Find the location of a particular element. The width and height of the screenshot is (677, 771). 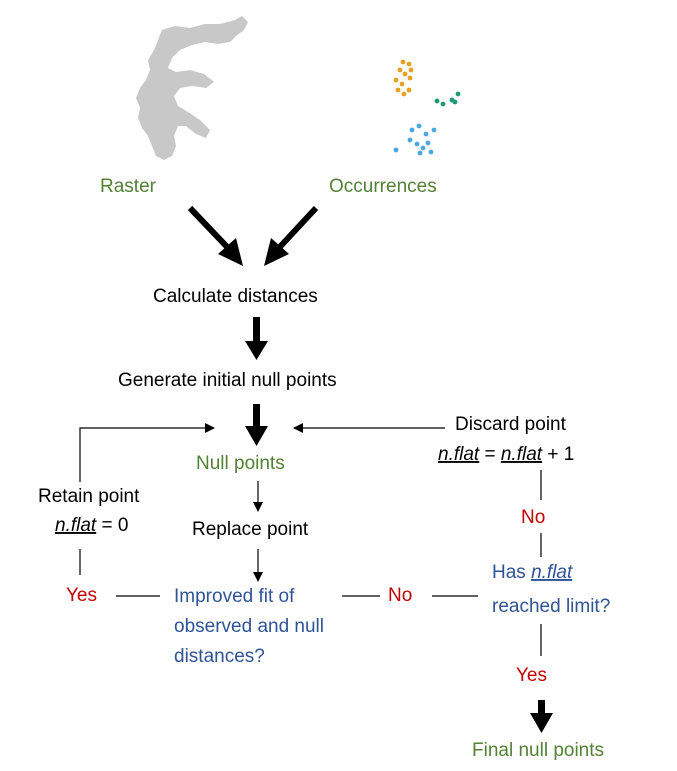

question-improved-fit-line3: distances? is located at coordinates (219, 656).